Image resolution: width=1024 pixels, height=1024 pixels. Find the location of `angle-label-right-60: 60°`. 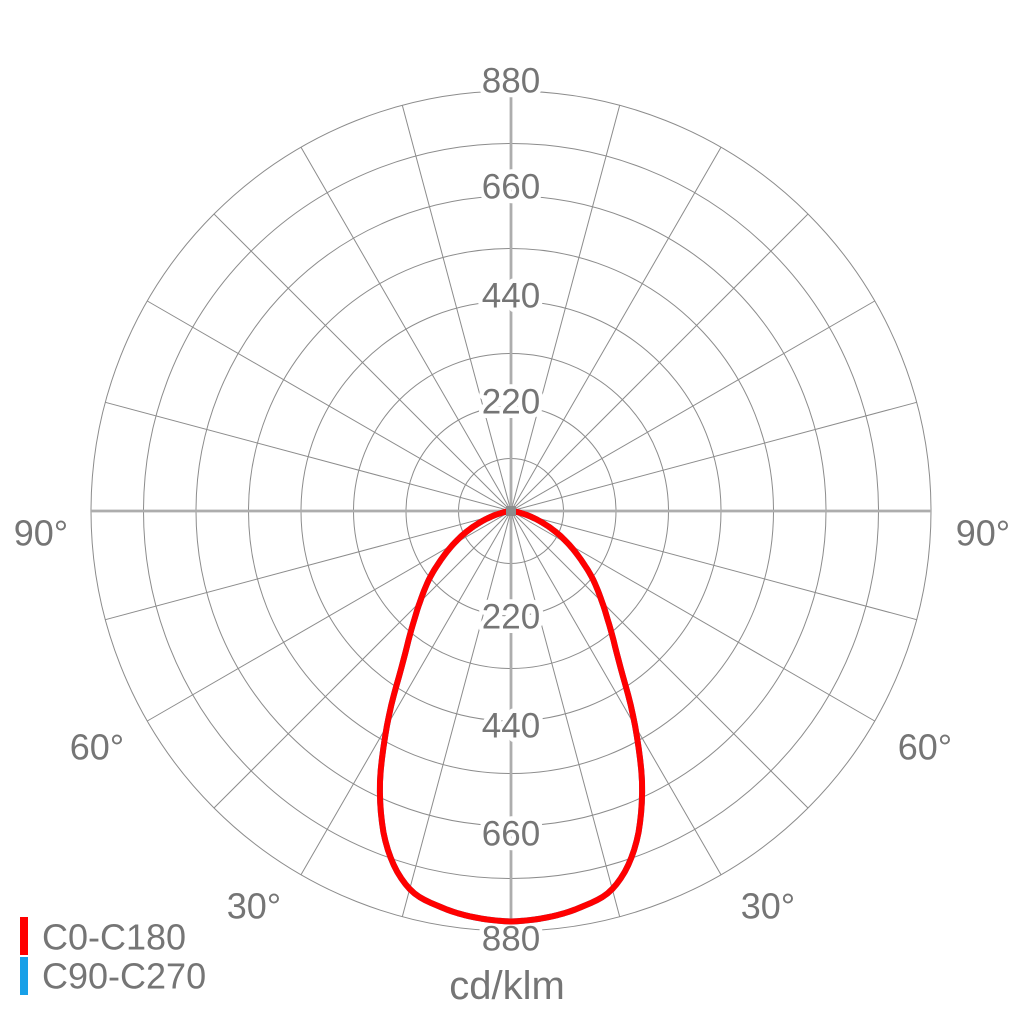

angle-label-right-60: 60° is located at coordinates (925, 747).